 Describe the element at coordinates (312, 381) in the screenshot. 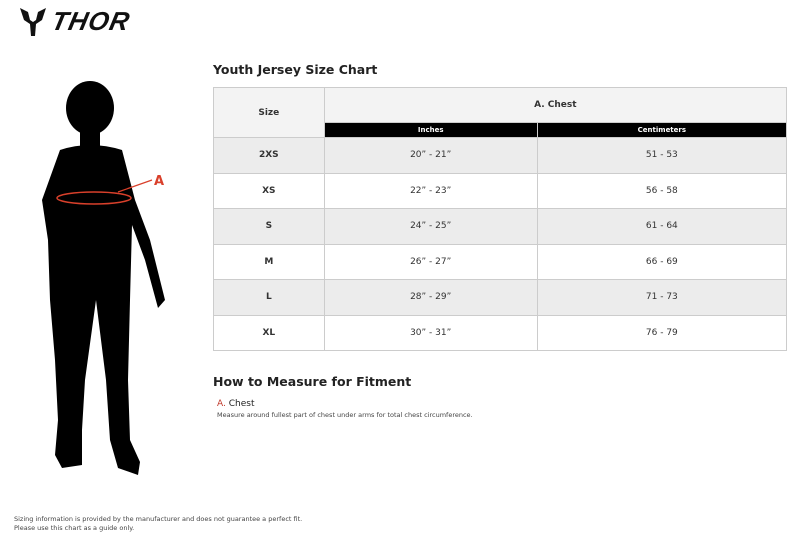

I see `howto-title: How to Measure for Fitment` at that location.